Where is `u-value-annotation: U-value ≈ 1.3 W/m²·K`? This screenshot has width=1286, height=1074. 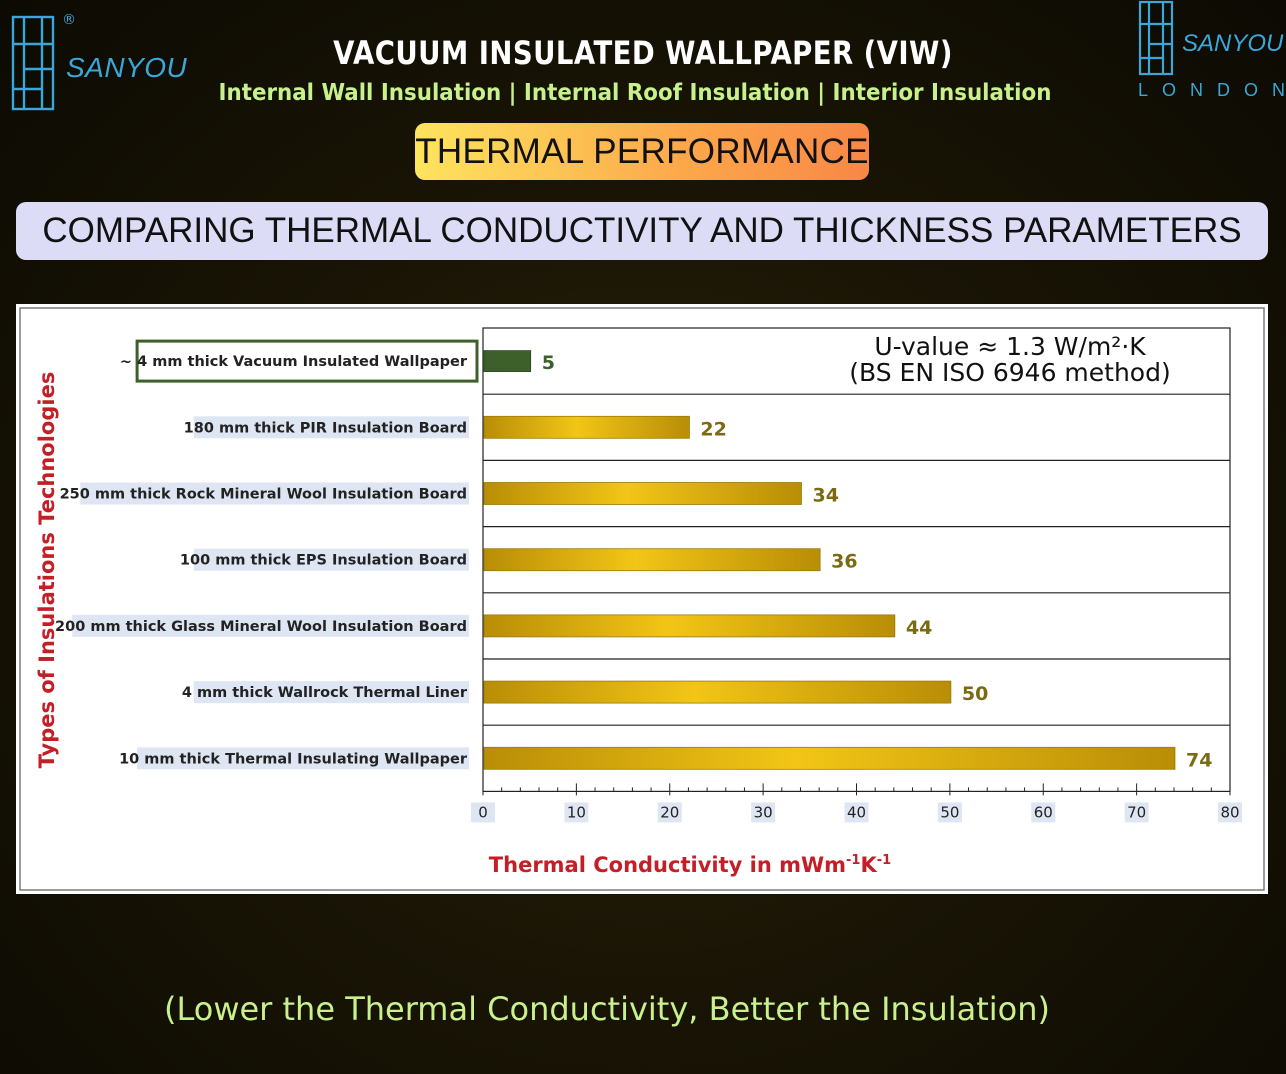 u-value-annotation: U-value ≈ 1.3 W/m²·K is located at coordinates (1010, 346).